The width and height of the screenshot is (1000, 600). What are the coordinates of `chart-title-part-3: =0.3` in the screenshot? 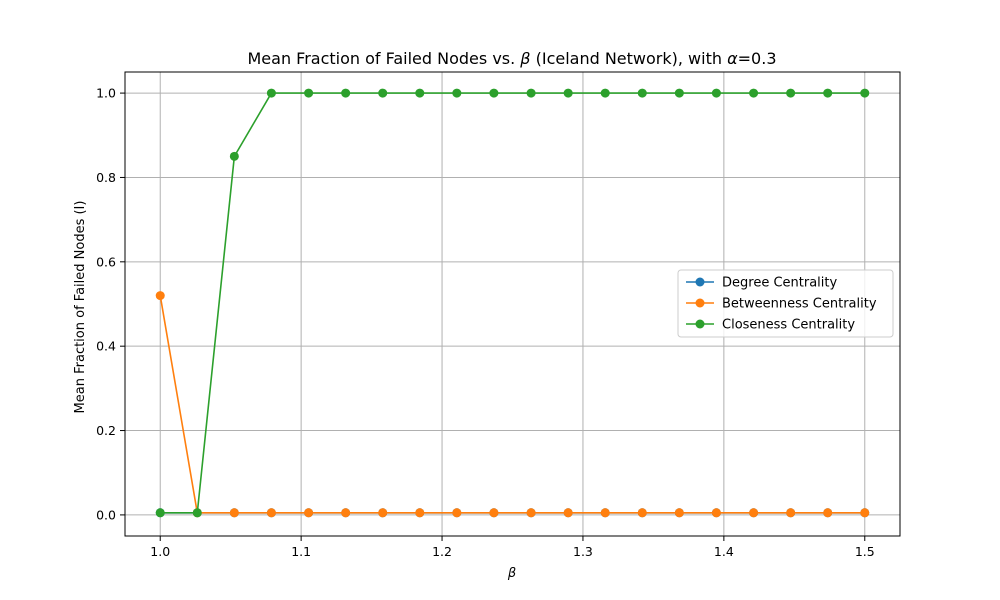 It's located at (757, 58).